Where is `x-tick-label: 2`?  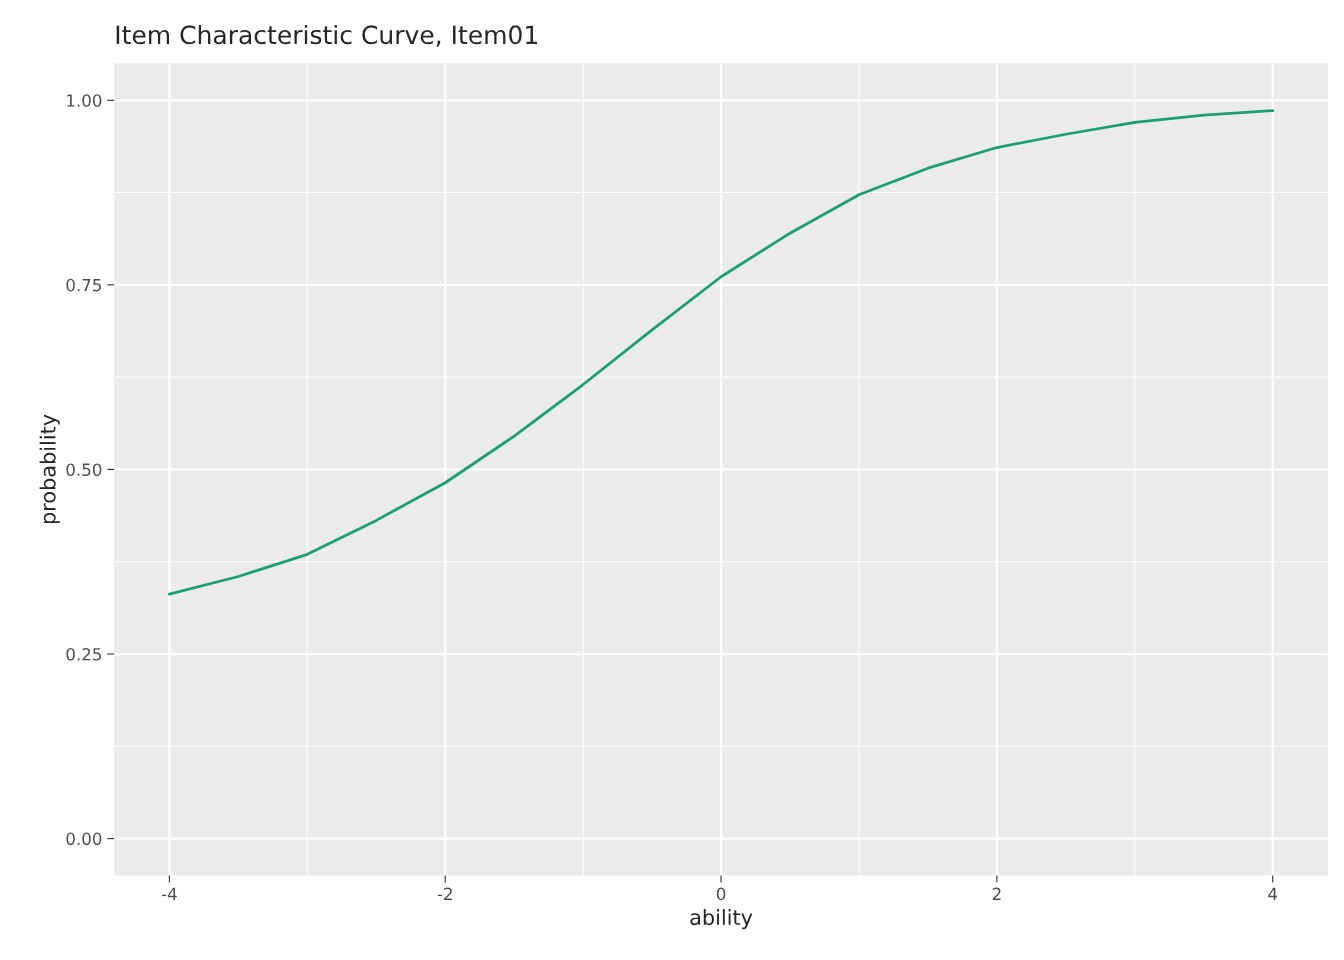 x-tick-label: 2 is located at coordinates (996, 893).